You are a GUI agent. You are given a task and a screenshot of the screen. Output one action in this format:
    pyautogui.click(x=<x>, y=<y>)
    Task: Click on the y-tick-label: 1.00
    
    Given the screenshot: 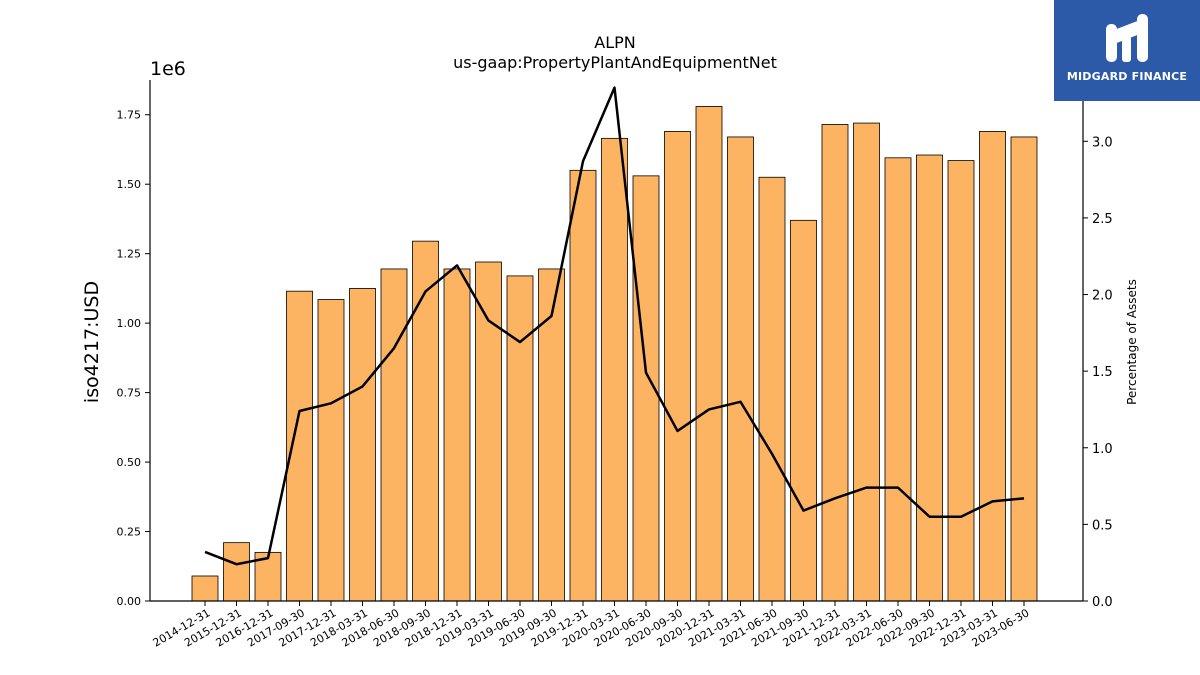 What is the action you would take?
    pyautogui.click(x=129, y=323)
    